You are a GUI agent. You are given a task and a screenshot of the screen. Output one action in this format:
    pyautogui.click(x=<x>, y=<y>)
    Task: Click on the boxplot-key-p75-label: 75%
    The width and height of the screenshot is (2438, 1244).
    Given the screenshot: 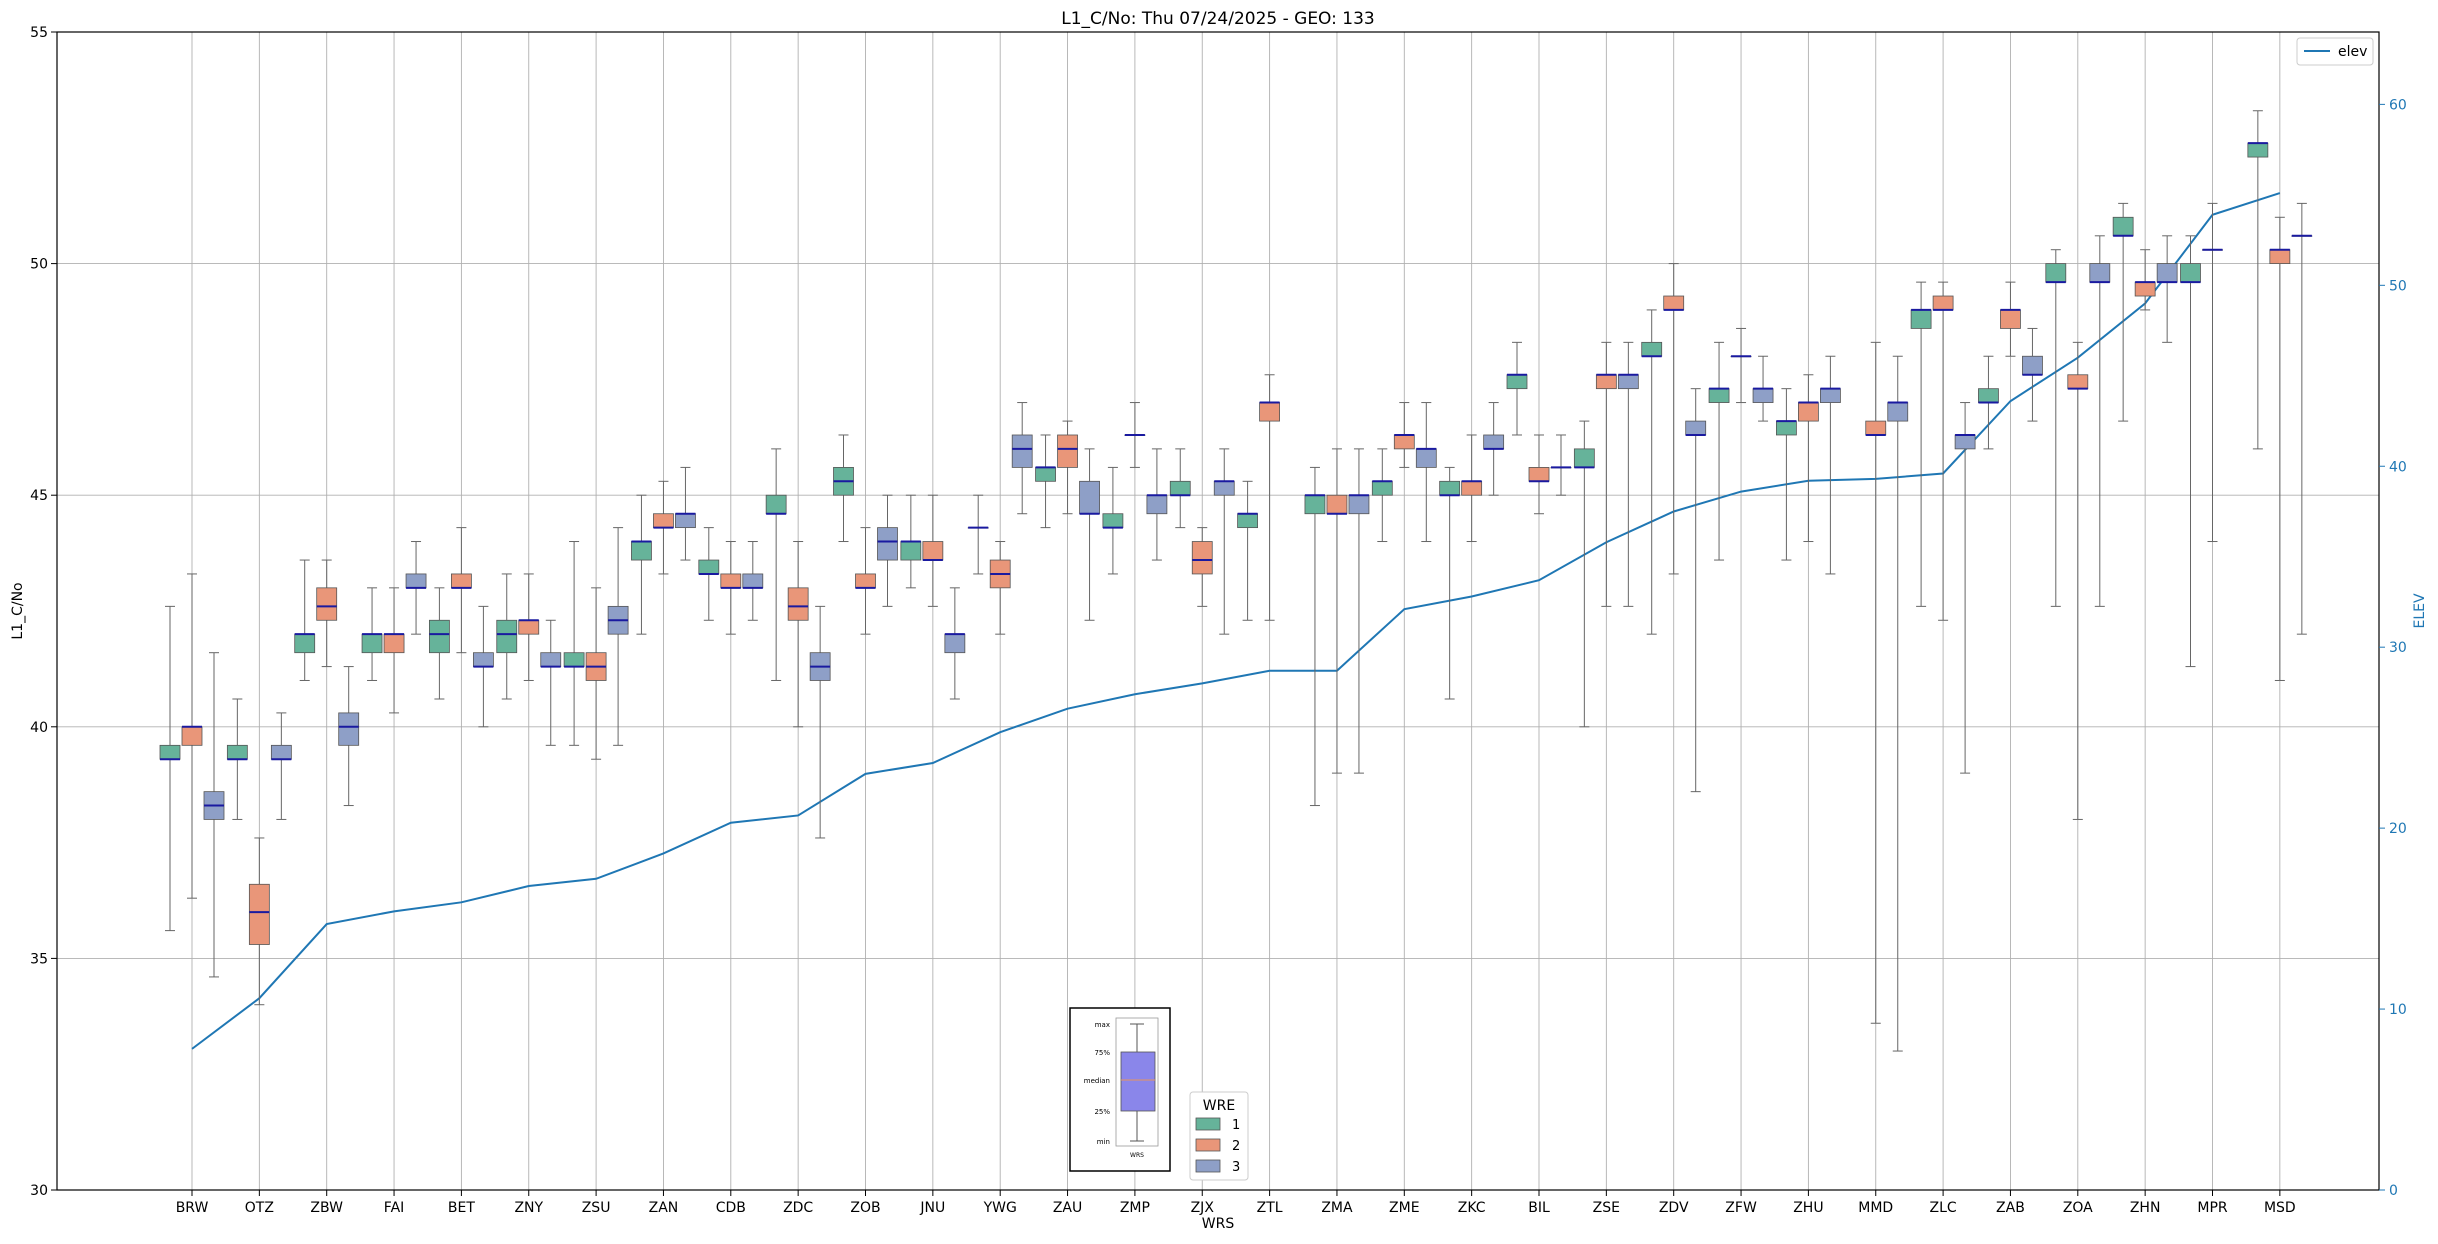 What is the action you would take?
    pyautogui.click(x=1102, y=1053)
    